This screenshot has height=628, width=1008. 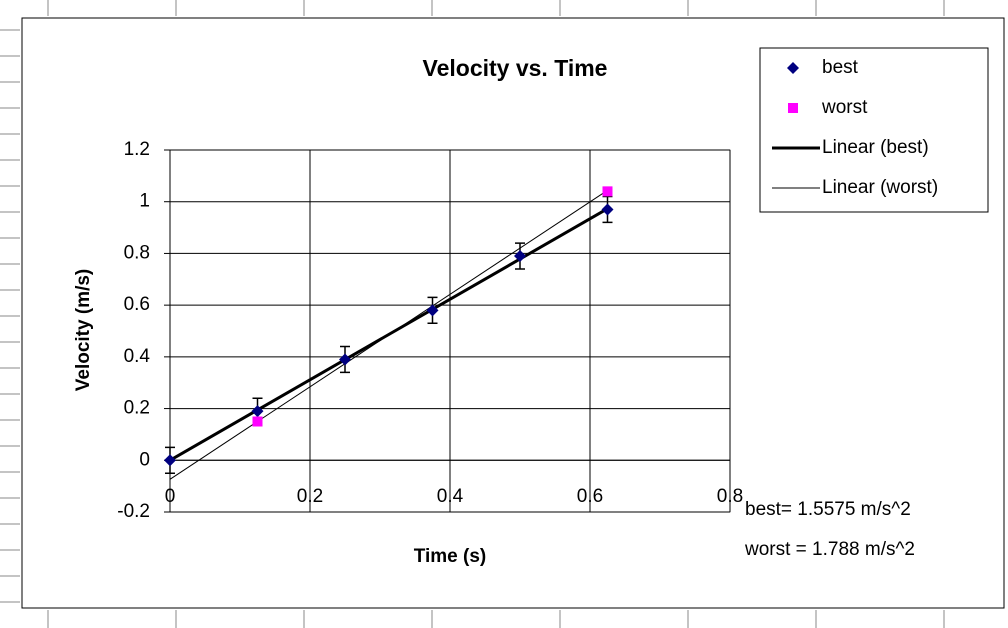 What do you see at coordinates (450, 556) in the screenshot?
I see `x-axis-label: Time (s)` at bounding box center [450, 556].